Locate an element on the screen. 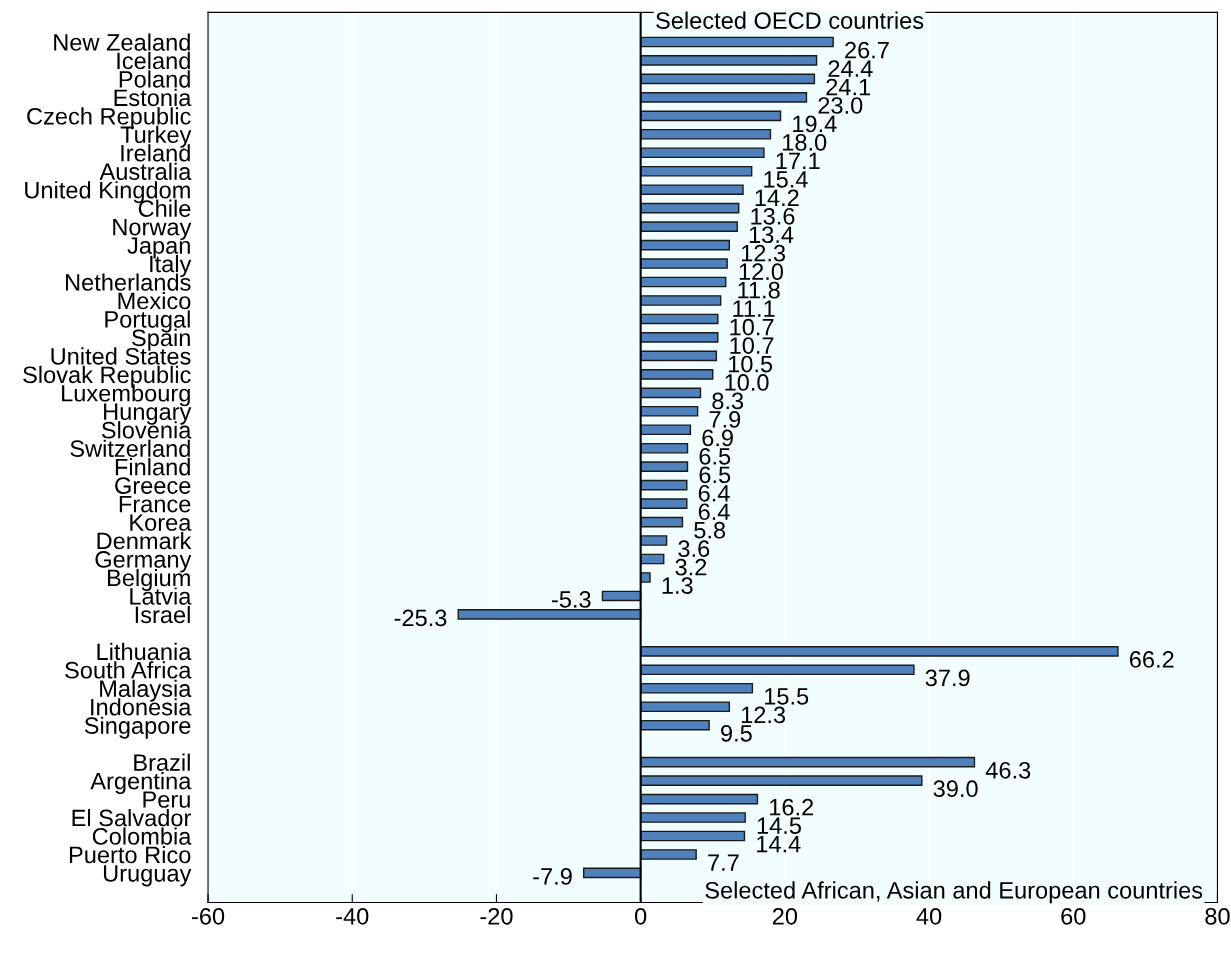  data-label: 10.0 is located at coordinates (747, 382).